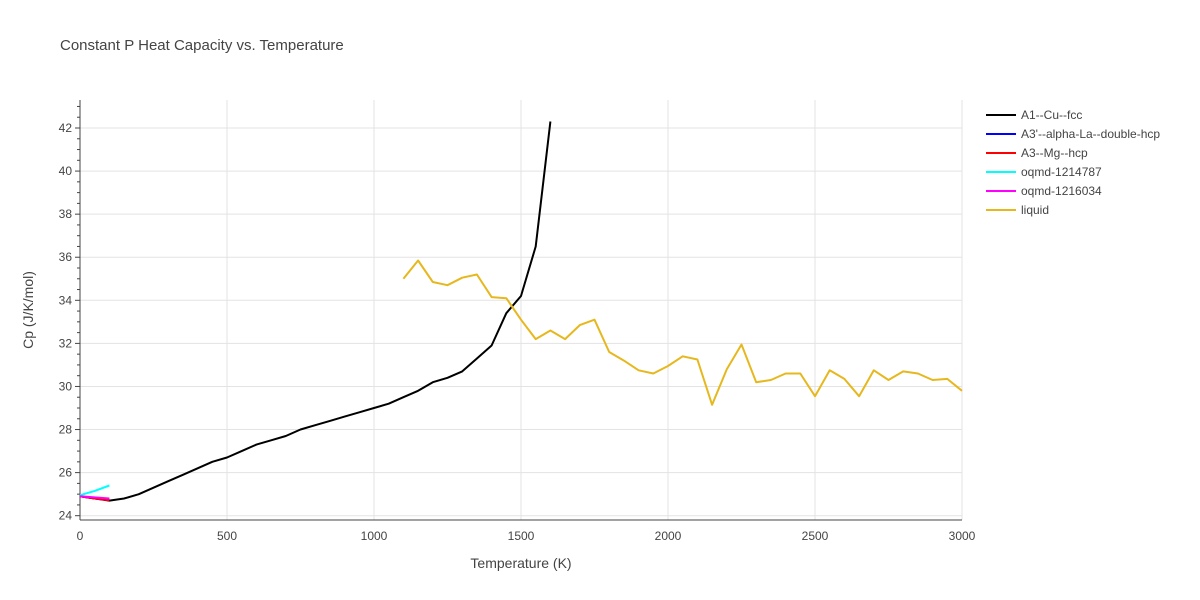 The height and width of the screenshot is (600, 1200). What do you see at coordinates (1090, 134) in the screenshot?
I see `legend-label: A3'--alpha-La--double-hcp` at bounding box center [1090, 134].